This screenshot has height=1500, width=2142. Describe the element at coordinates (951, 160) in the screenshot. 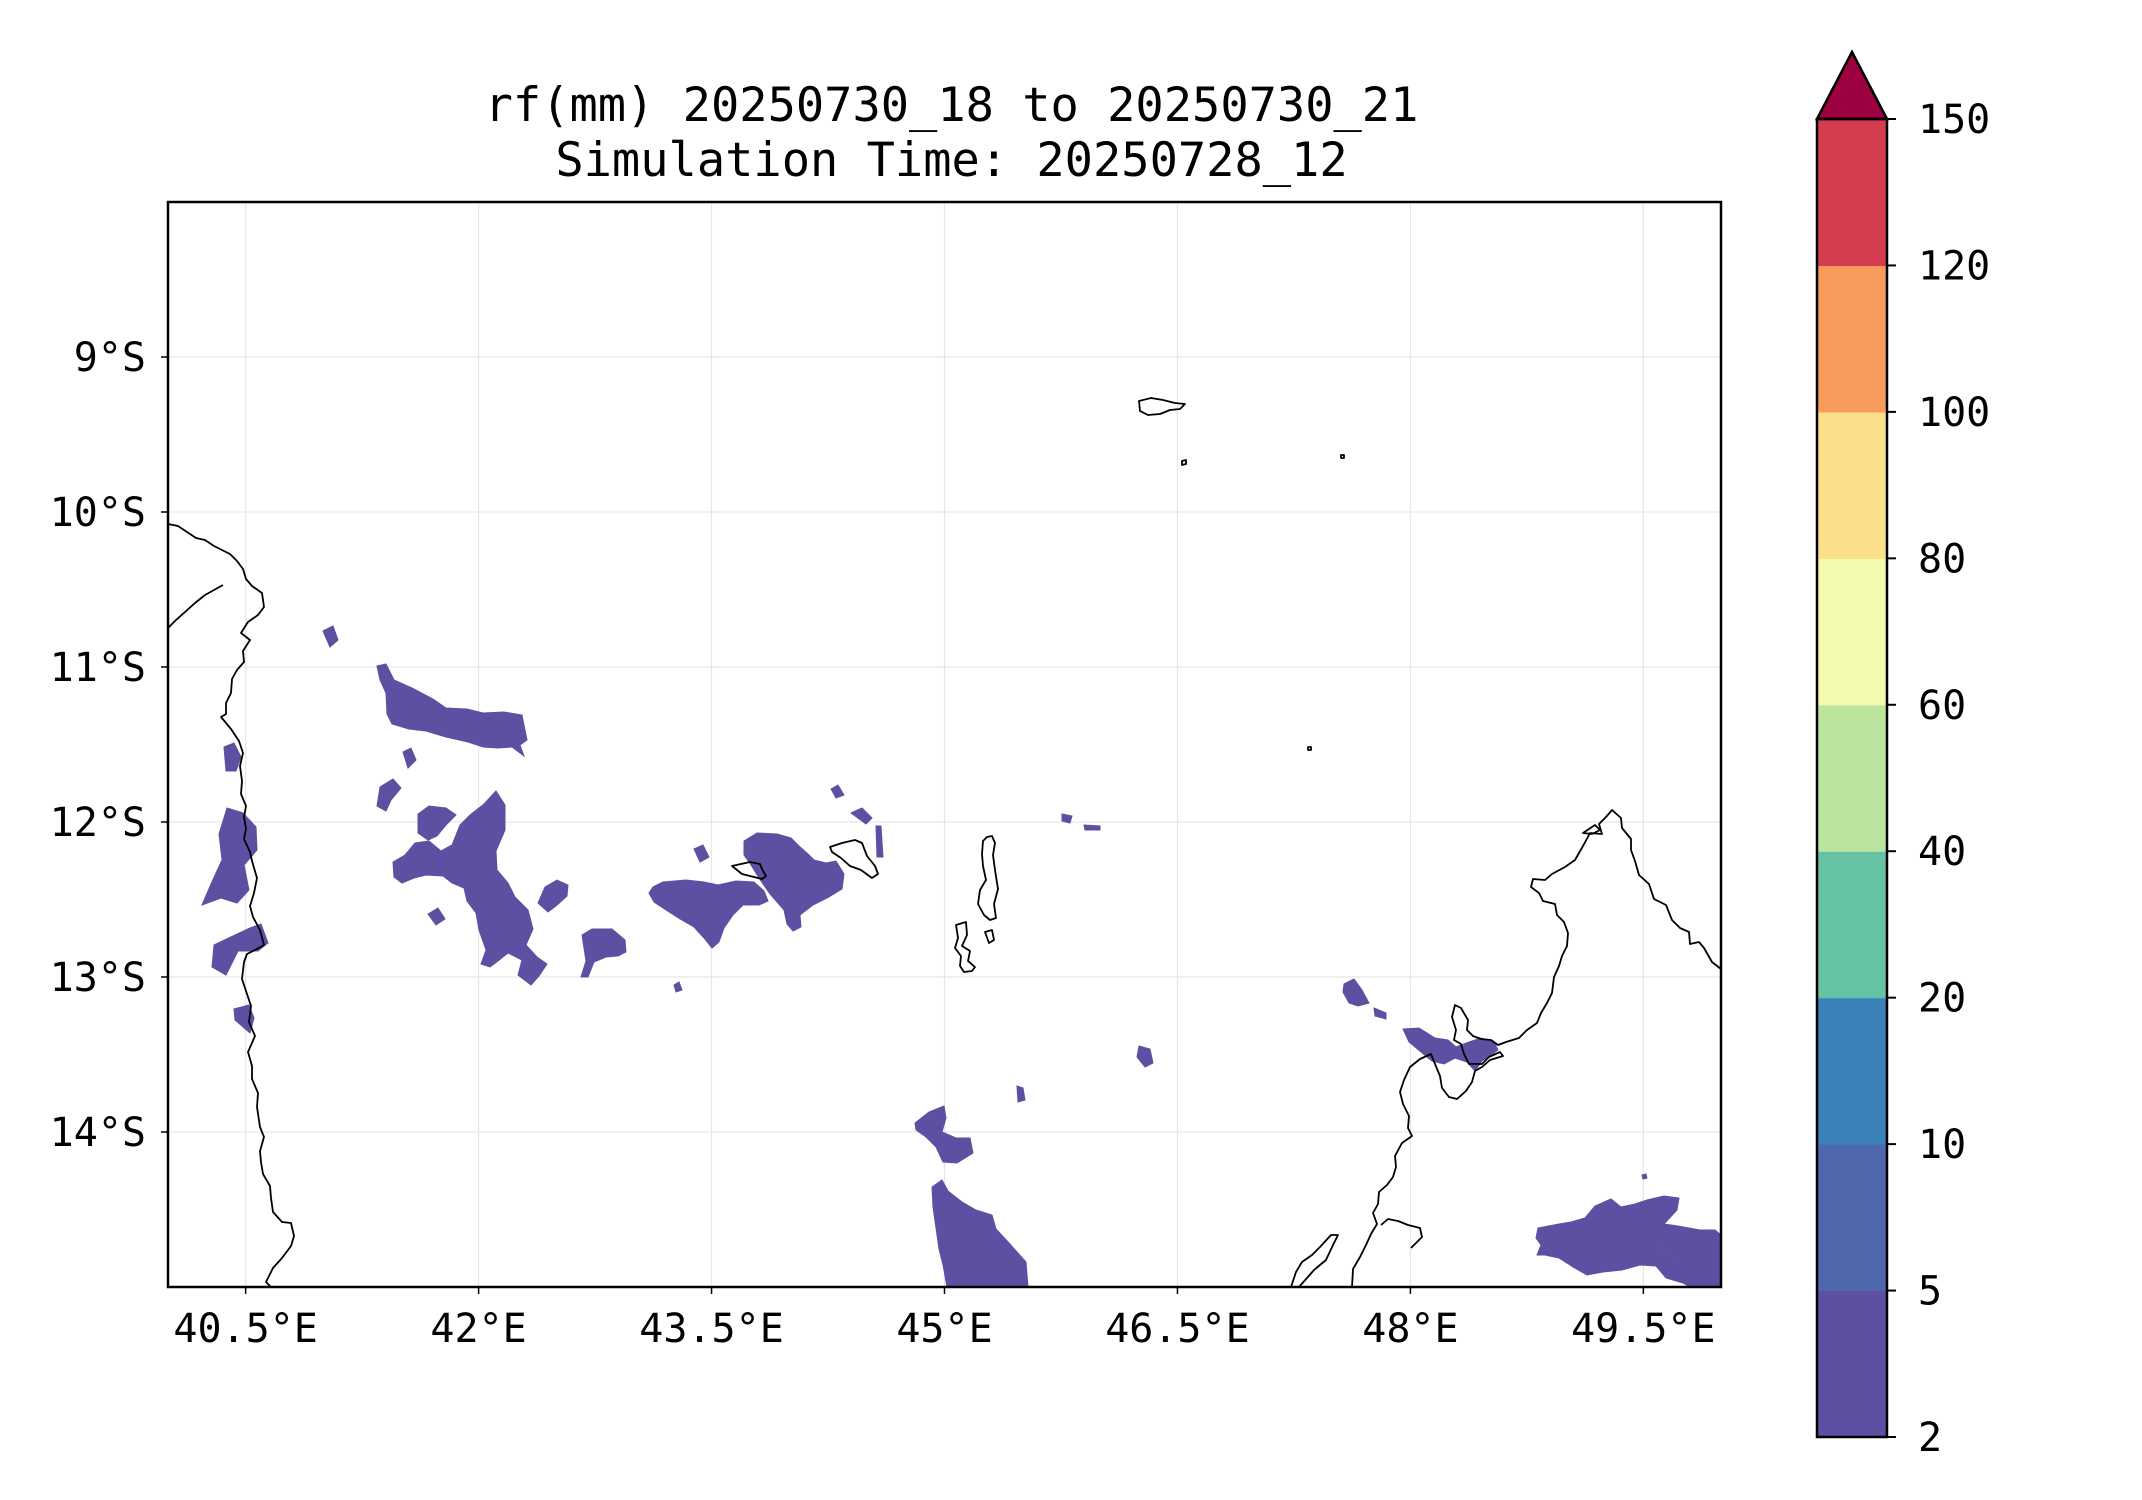

I see `map-subtitle: Simulation Time: 20250728_12` at that location.